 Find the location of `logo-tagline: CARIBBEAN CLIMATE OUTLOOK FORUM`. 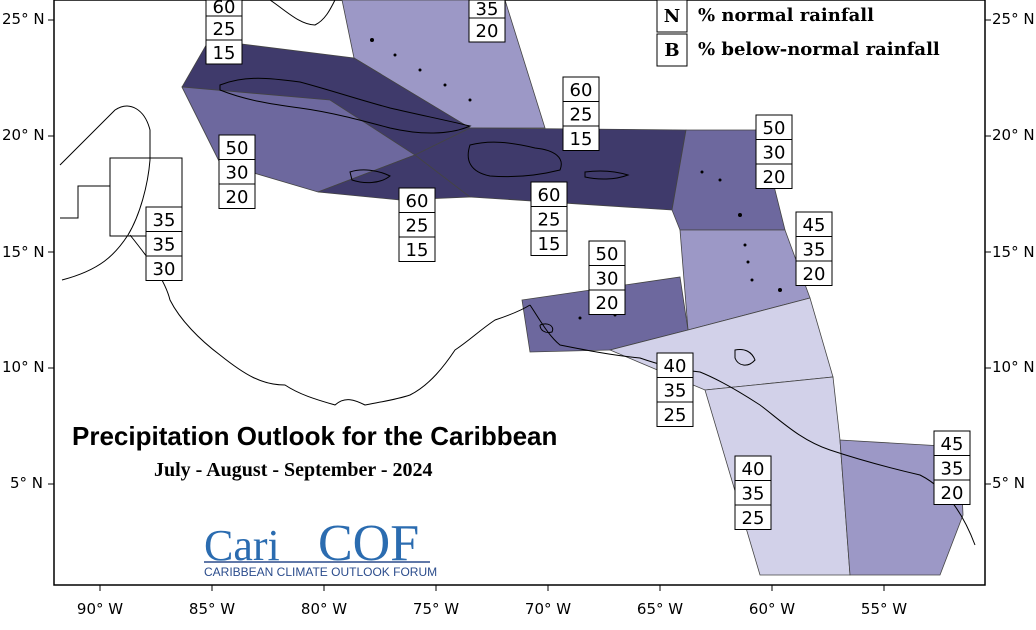

logo-tagline: CARIBBEAN CLIMATE OUTLOOK FORUM is located at coordinates (320, 572).